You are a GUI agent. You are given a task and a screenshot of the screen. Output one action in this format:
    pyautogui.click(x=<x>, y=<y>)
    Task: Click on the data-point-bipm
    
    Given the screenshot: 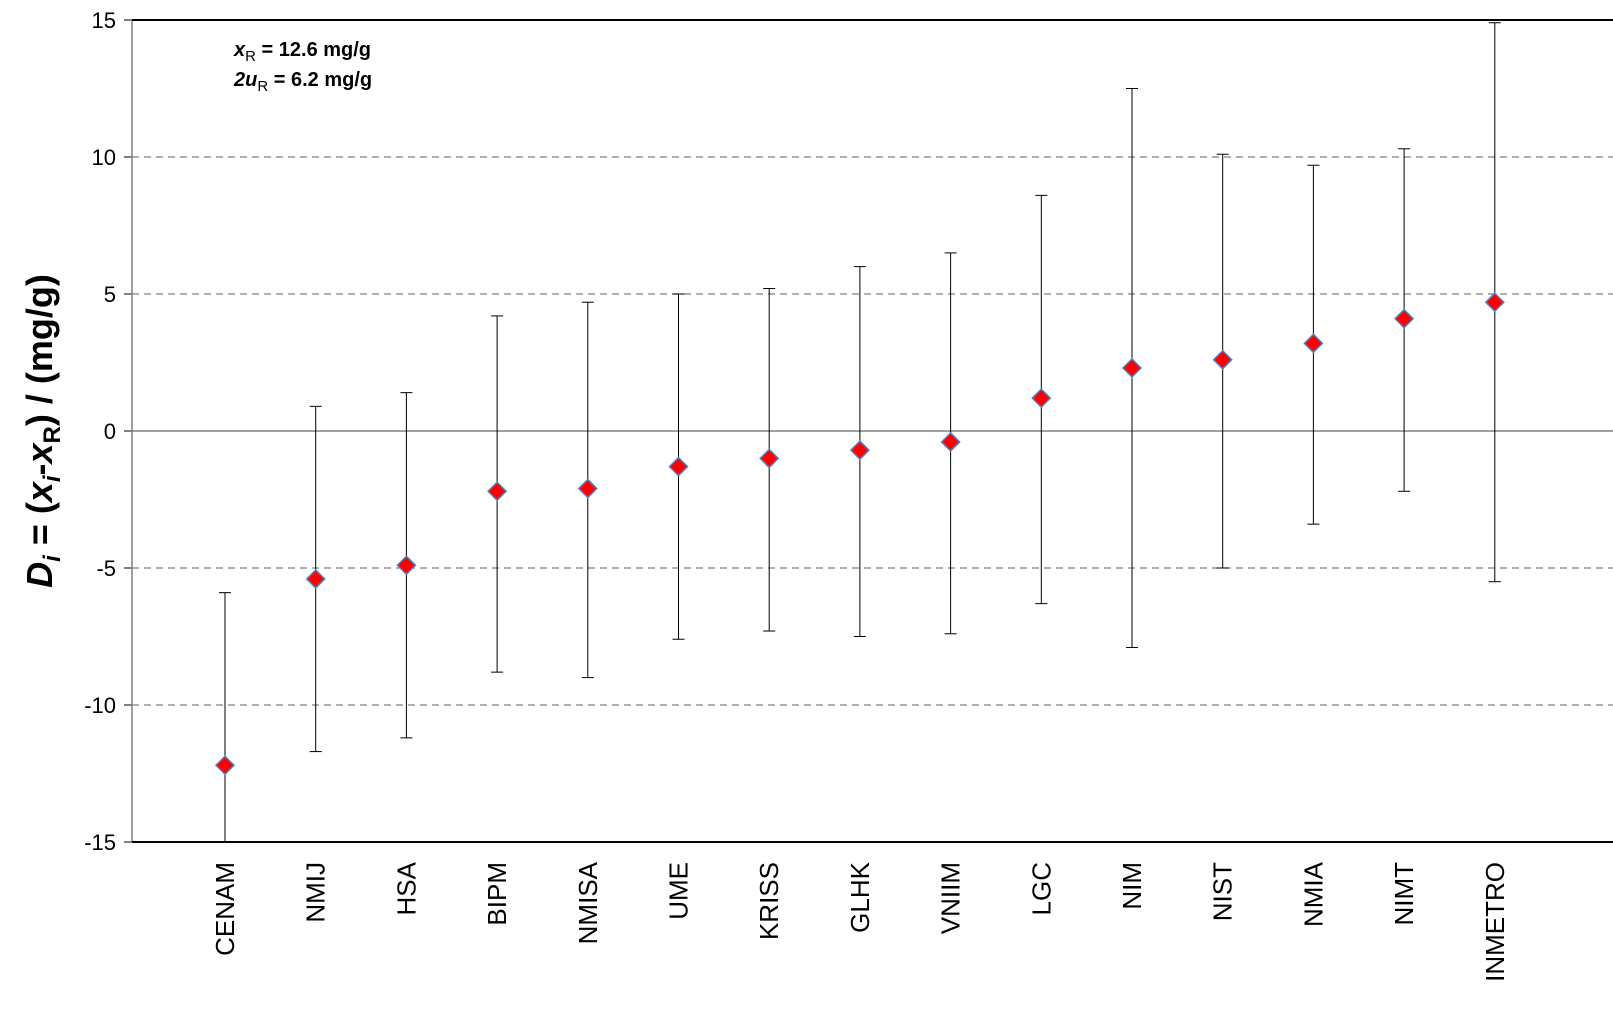 What is the action you would take?
    pyautogui.click(x=497, y=491)
    